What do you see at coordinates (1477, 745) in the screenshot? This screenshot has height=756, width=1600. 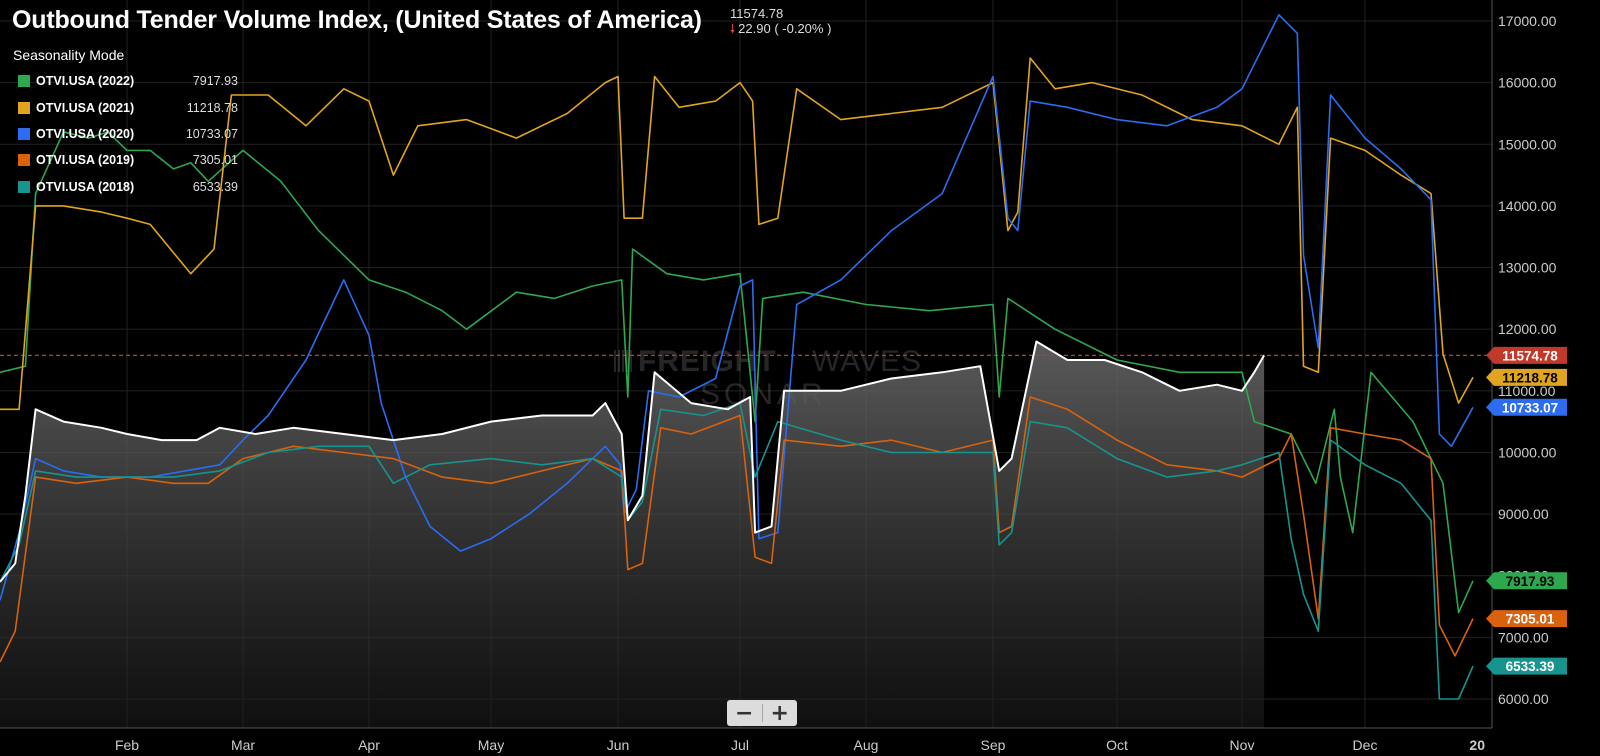 I see `x-tick-label: 20` at bounding box center [1477, 745].